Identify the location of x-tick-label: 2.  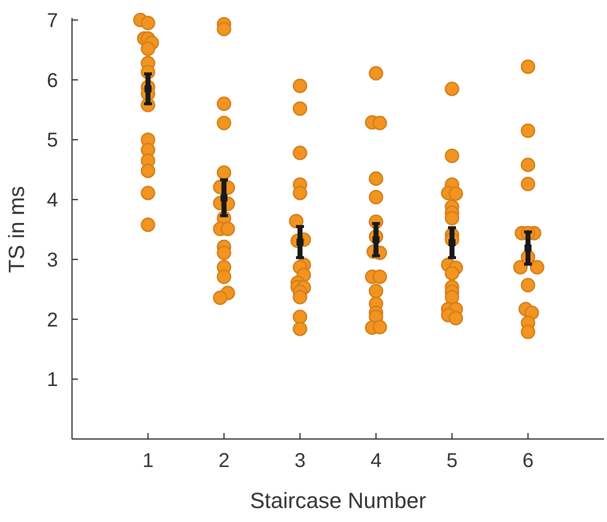
(224, 461).